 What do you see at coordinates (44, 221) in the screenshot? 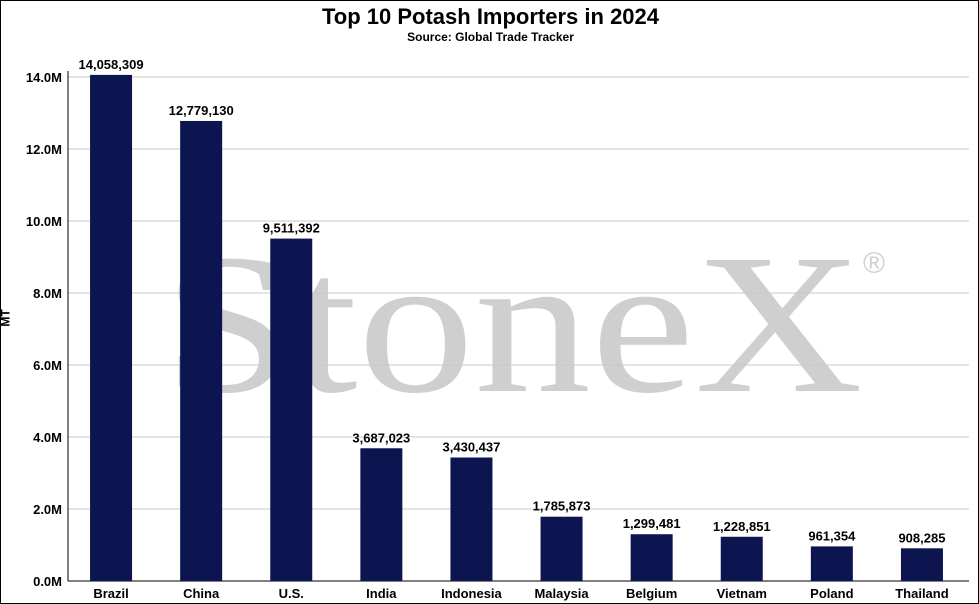
I see `y-tick-label: 10.0M` at bounding box center [44, 221].